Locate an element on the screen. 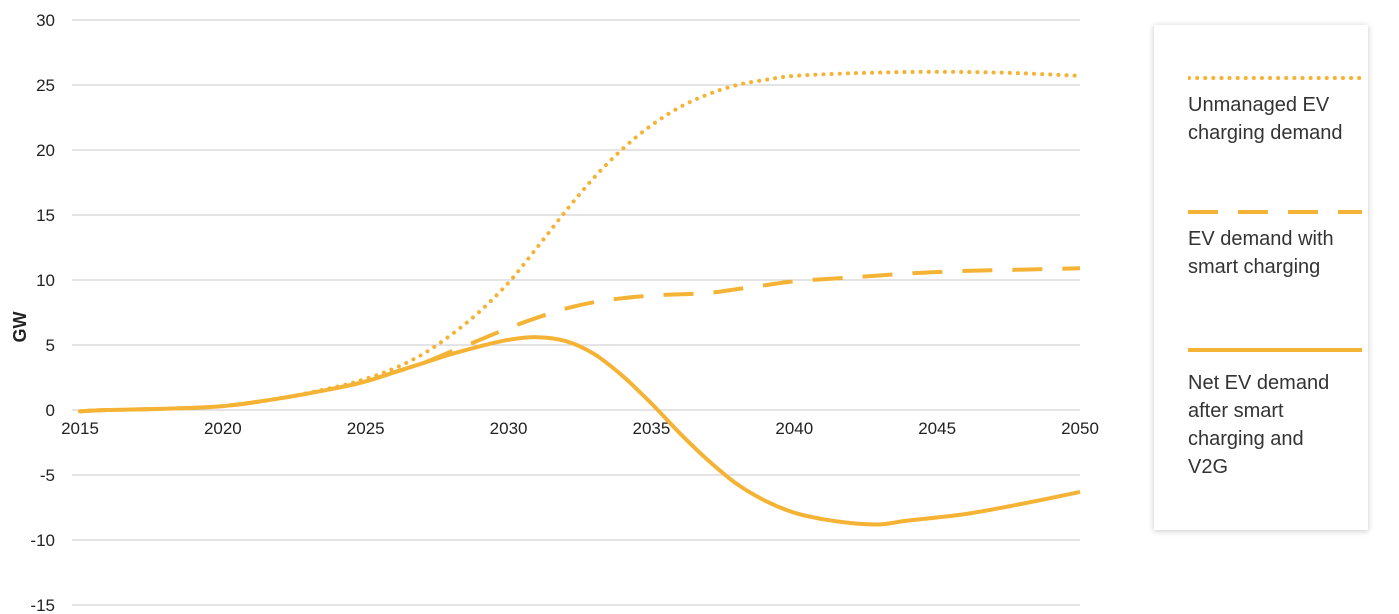 This screenshot has height=614, width=1399. y-tick-label: 10 is located at coordinates (45, 280).